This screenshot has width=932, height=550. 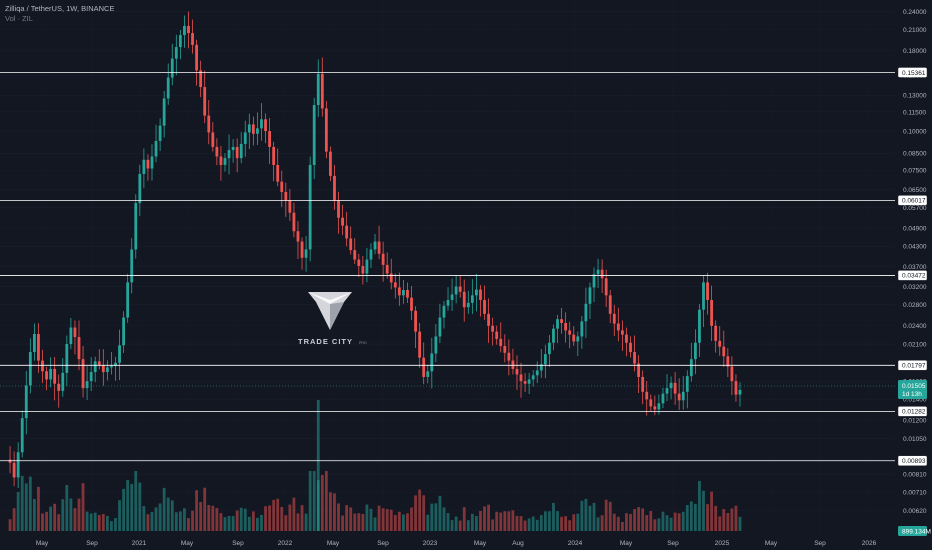 What do you see at coordinates (915, 344) in the screenshot?
I see `y-tick-label: 0.02100` at bounding box center [915, 344].